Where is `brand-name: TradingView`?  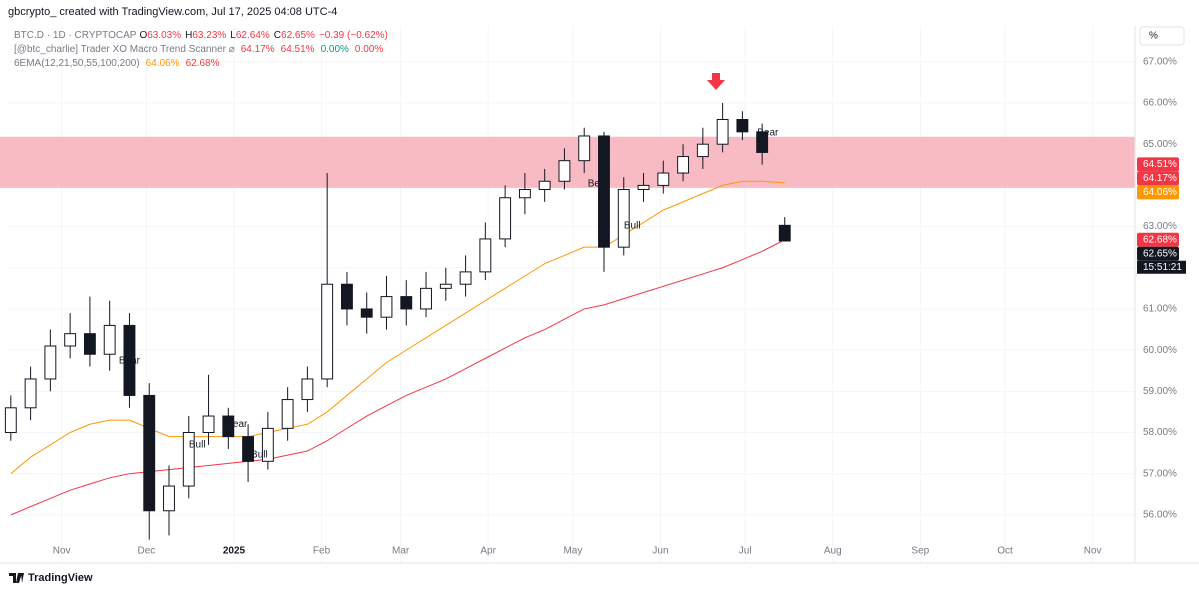 brand-name: TradingView is located at coordinates (60, 578).